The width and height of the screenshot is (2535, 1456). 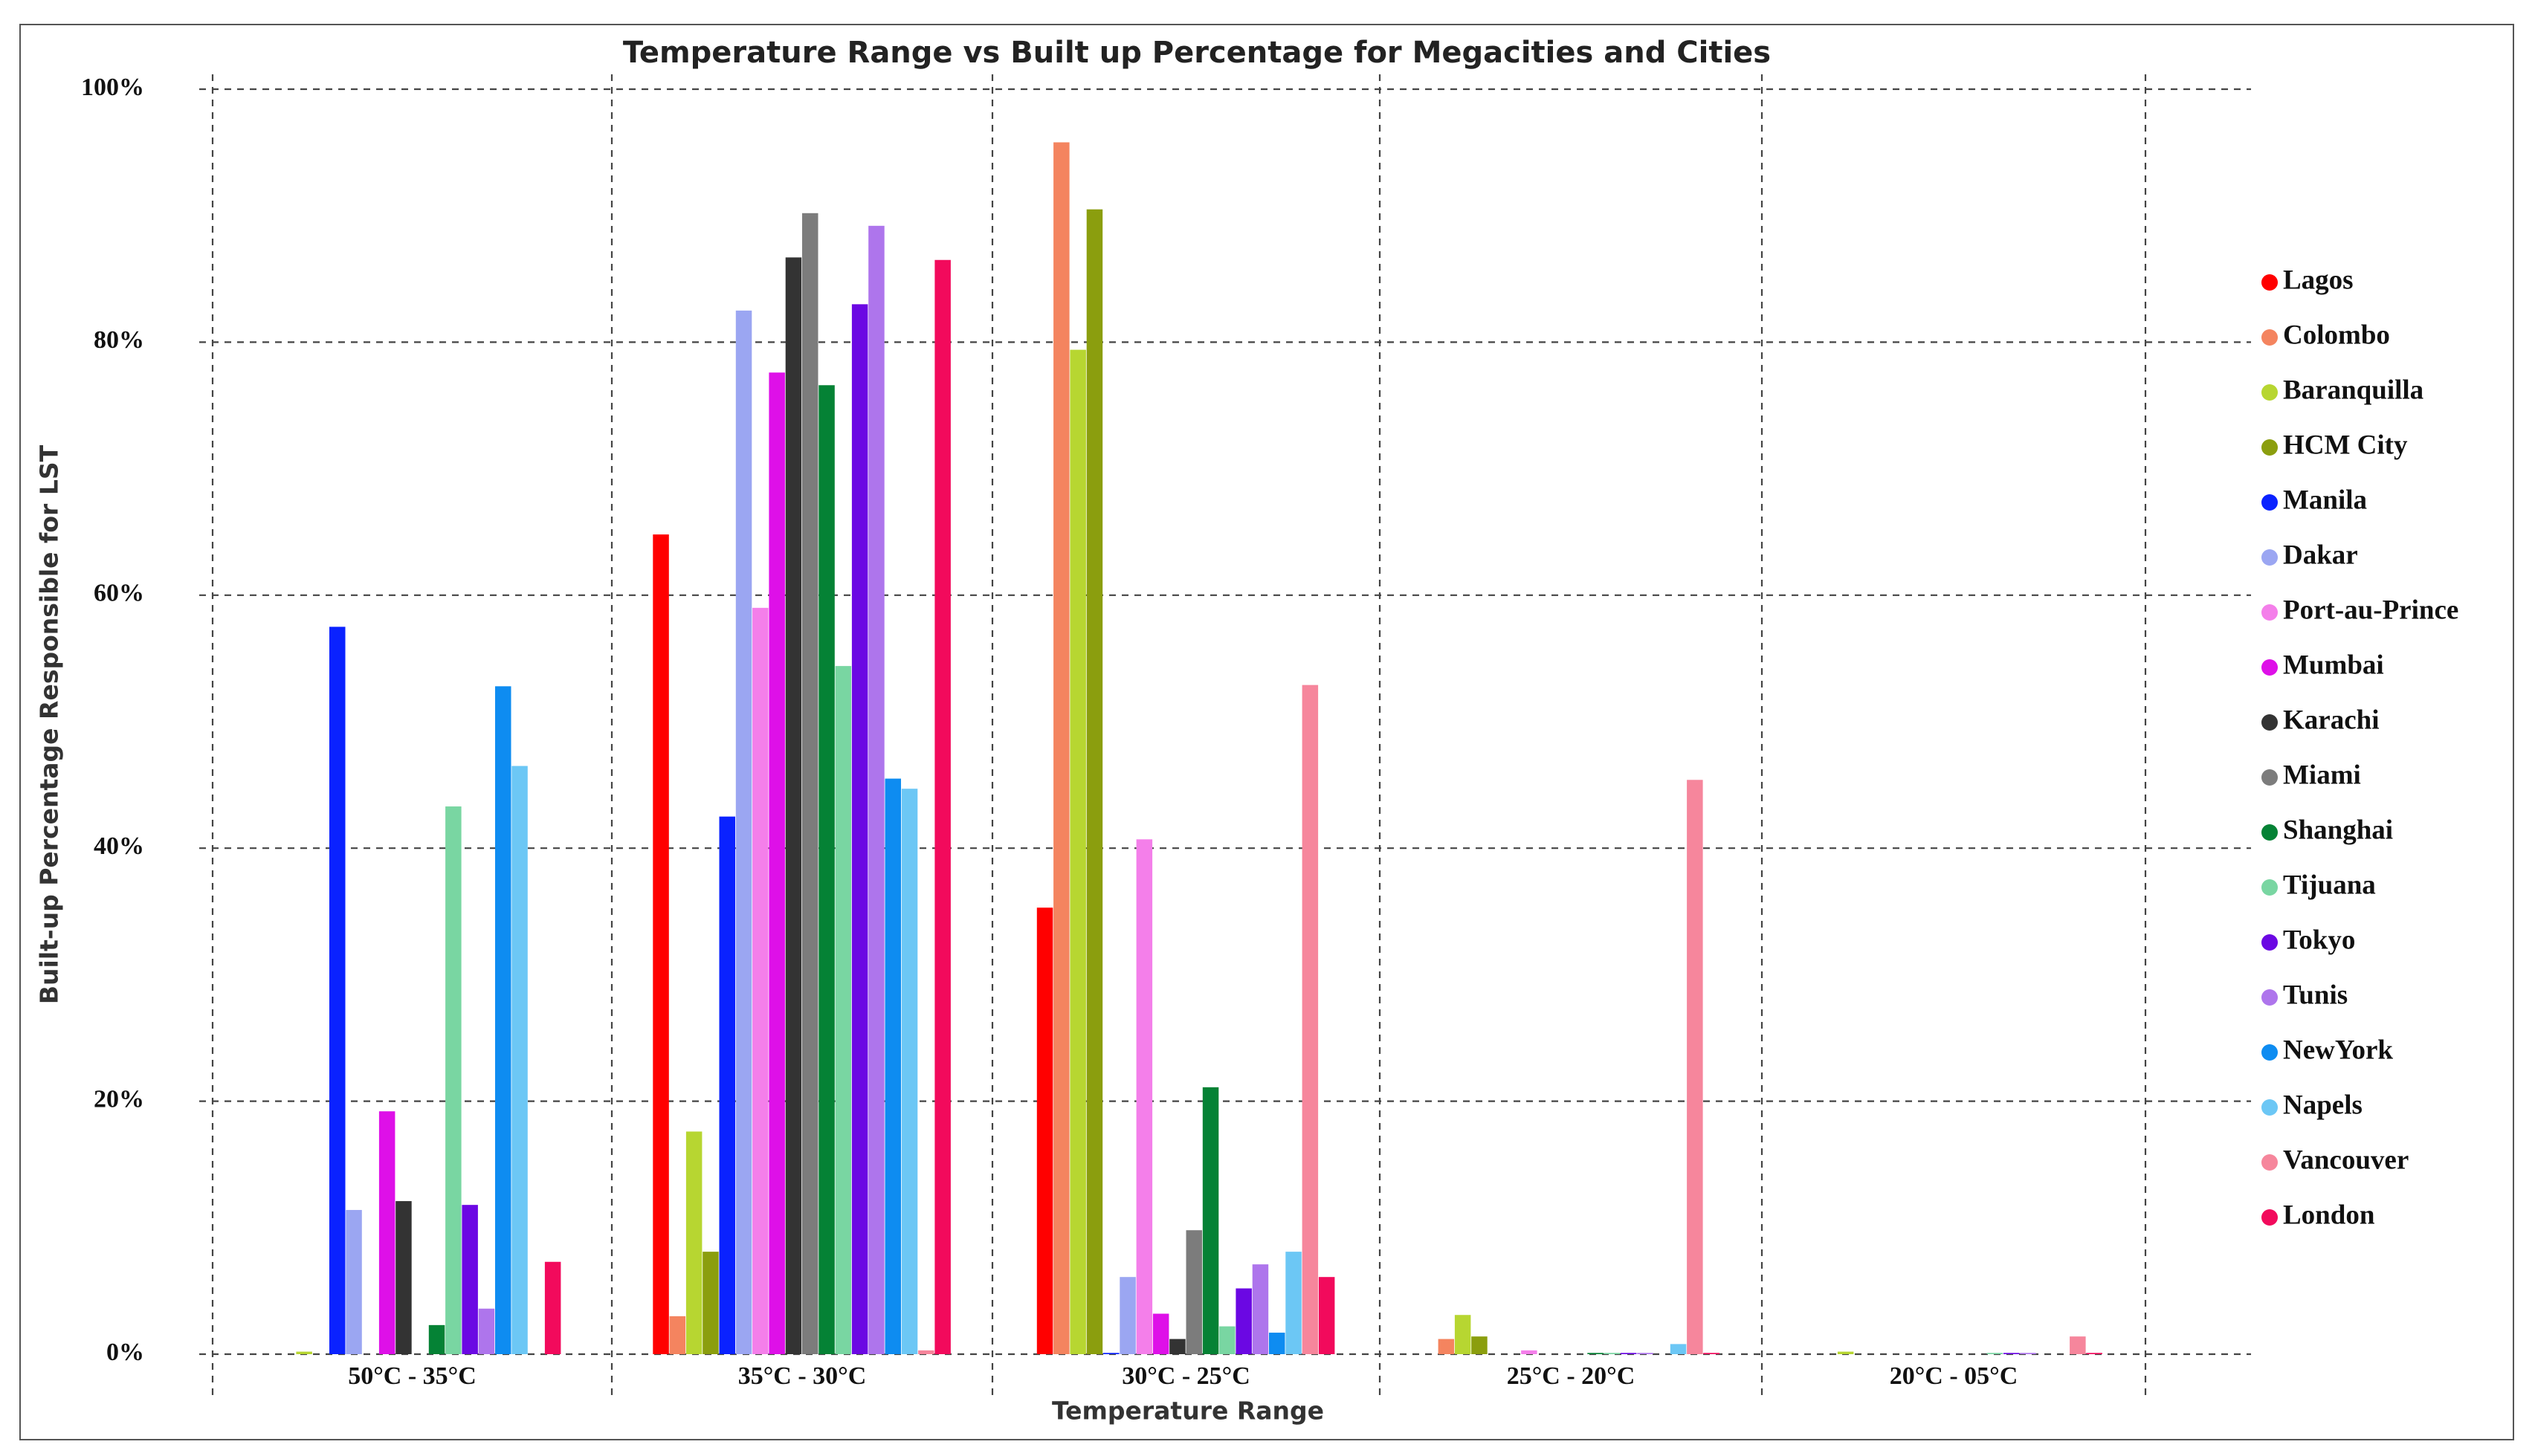 What do you see at coordinates (2338, 830) in the screenshot?
I see `legend-label: Shanghai` at bounding box center [2338, 830].